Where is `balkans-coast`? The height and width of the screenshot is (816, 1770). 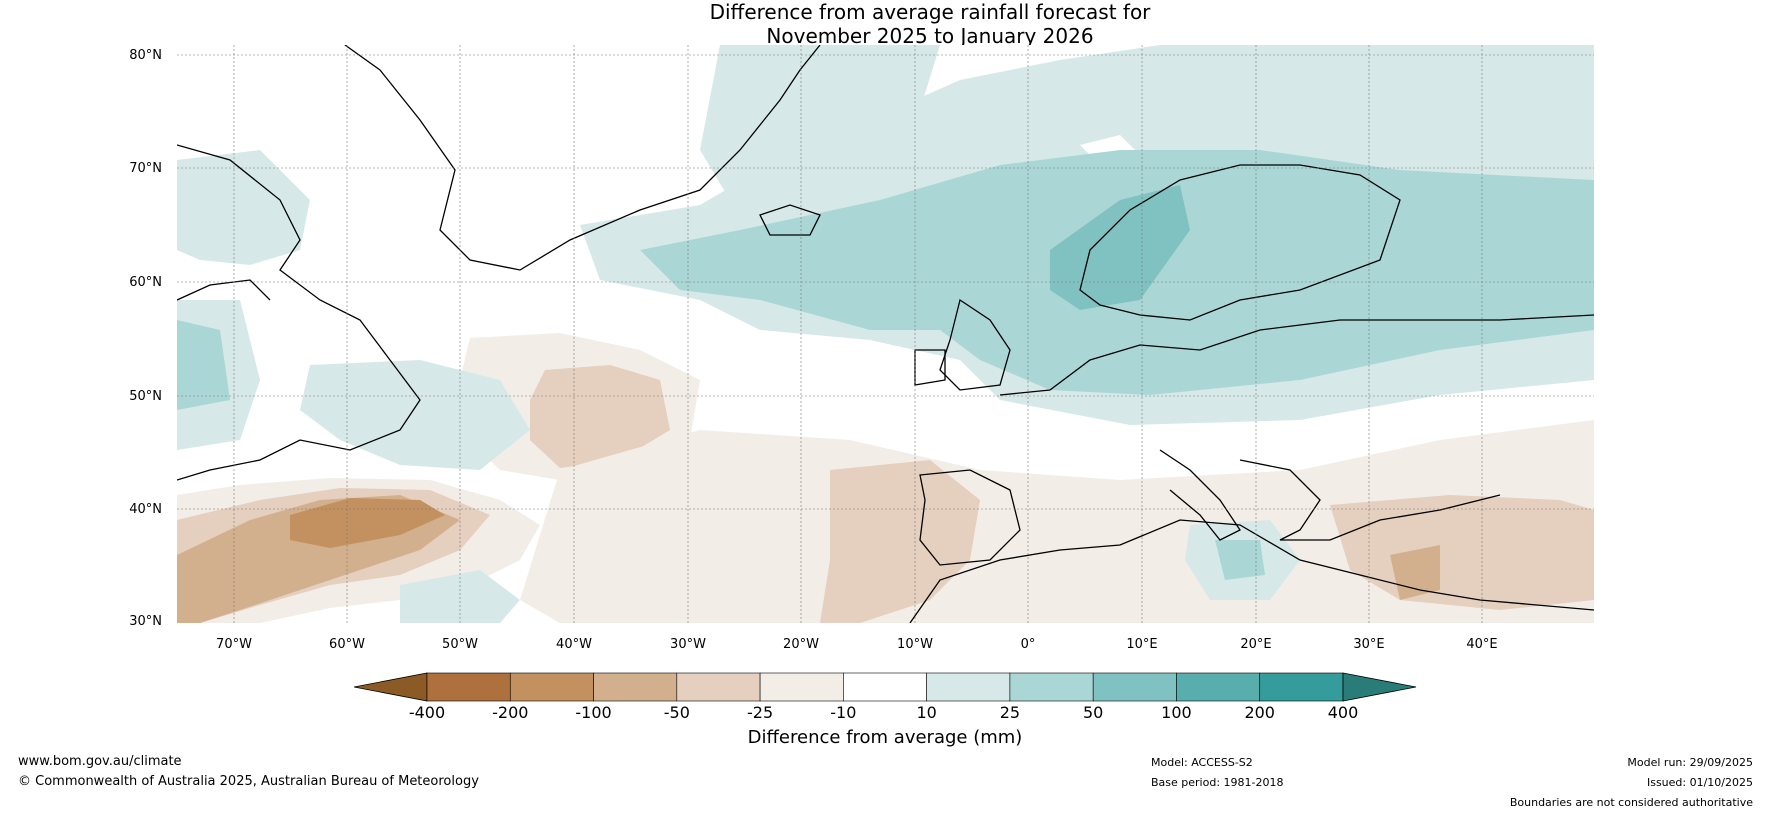
balkans-coast is located at coordinates (1370, 500).